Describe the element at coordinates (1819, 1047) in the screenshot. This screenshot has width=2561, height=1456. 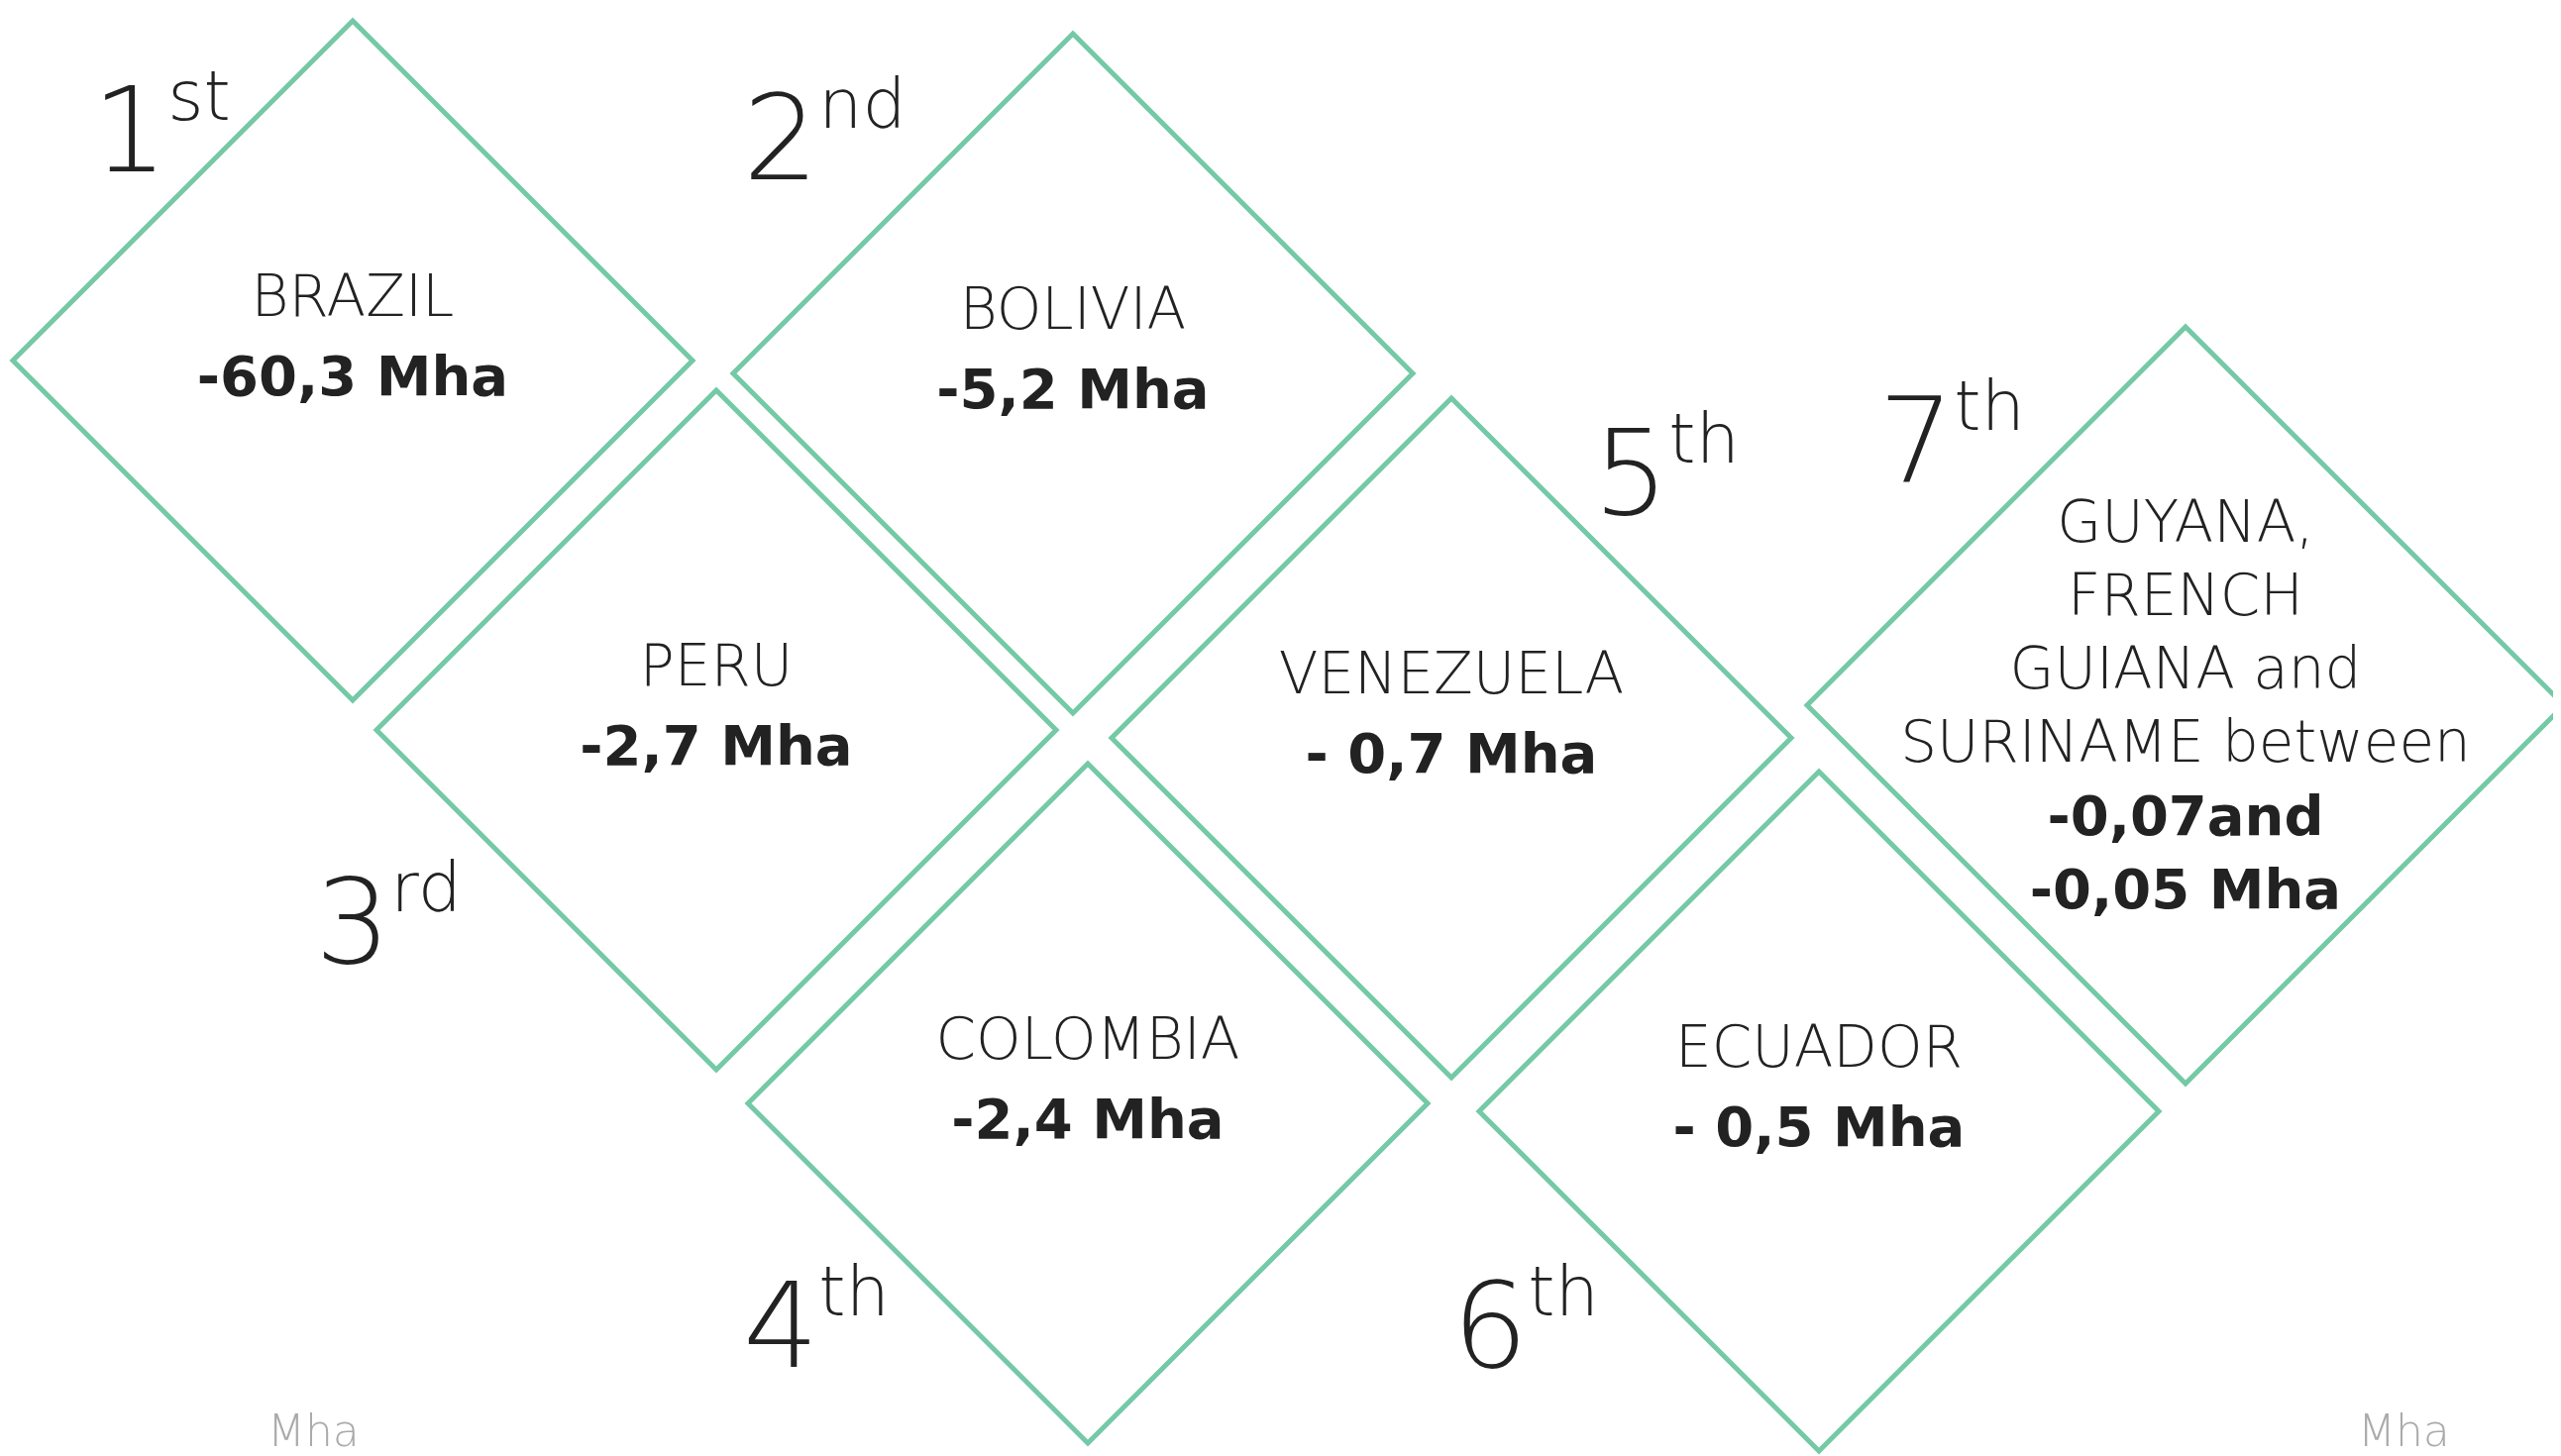
I see `category-label: ECUADOR` at that location.